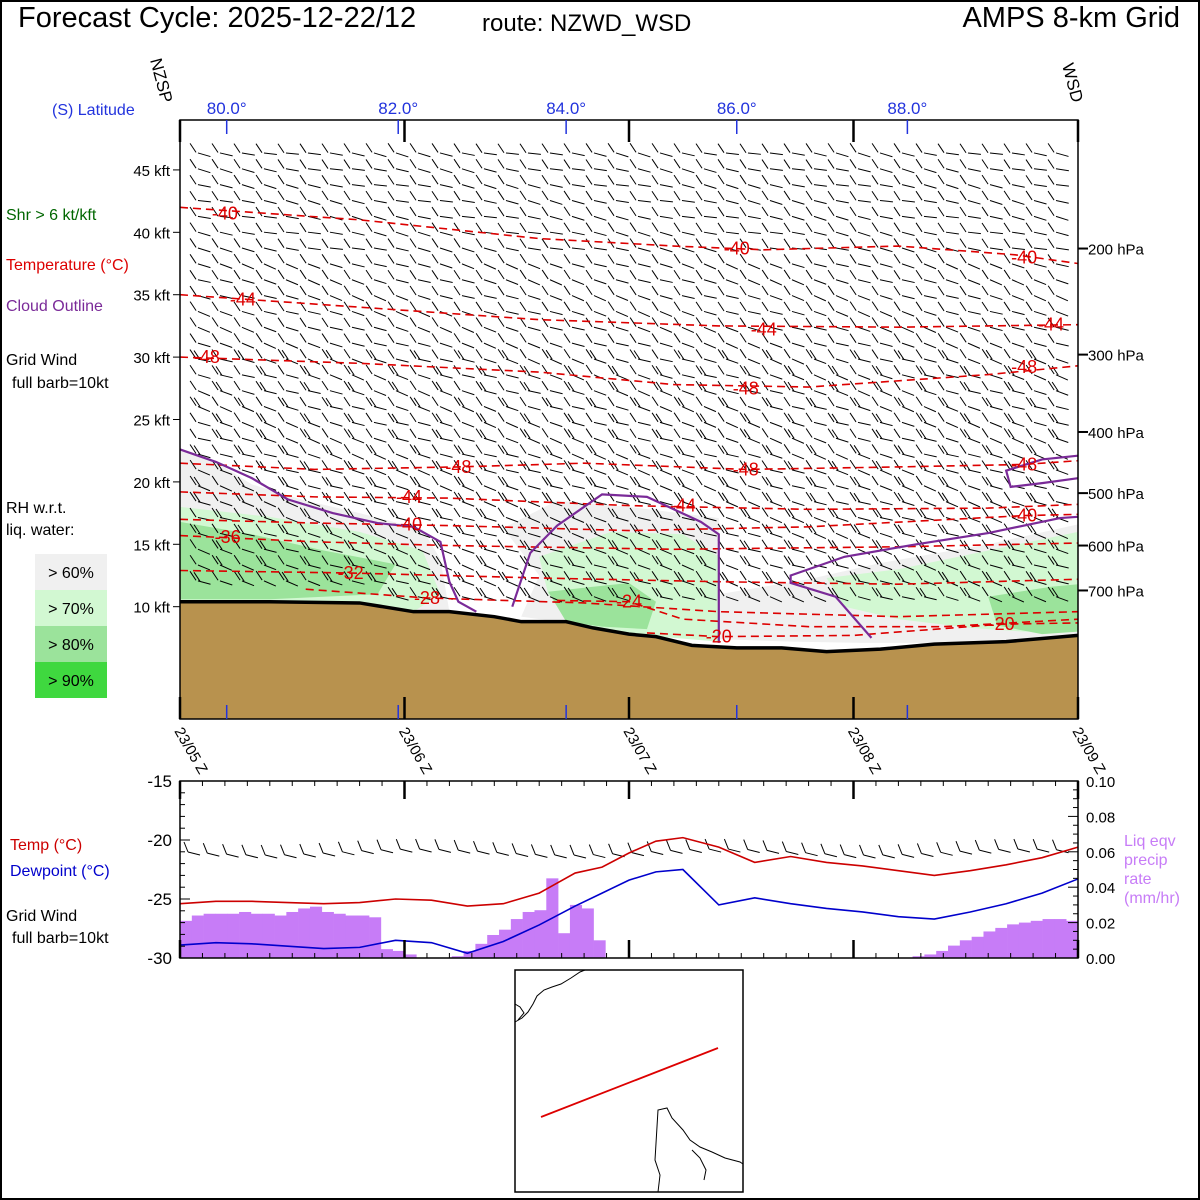  Describe the element at coordinates (458, 467) in the screenshot. I see `isotherm-label-7: -48` at that location.